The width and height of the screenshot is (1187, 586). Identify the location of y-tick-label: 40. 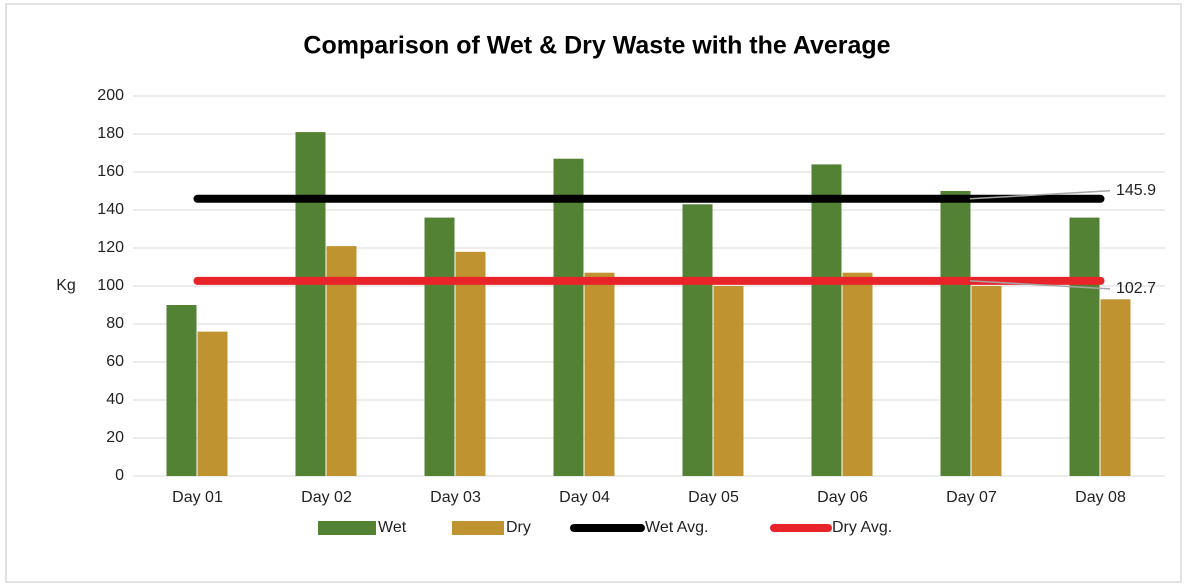
(115, 399).